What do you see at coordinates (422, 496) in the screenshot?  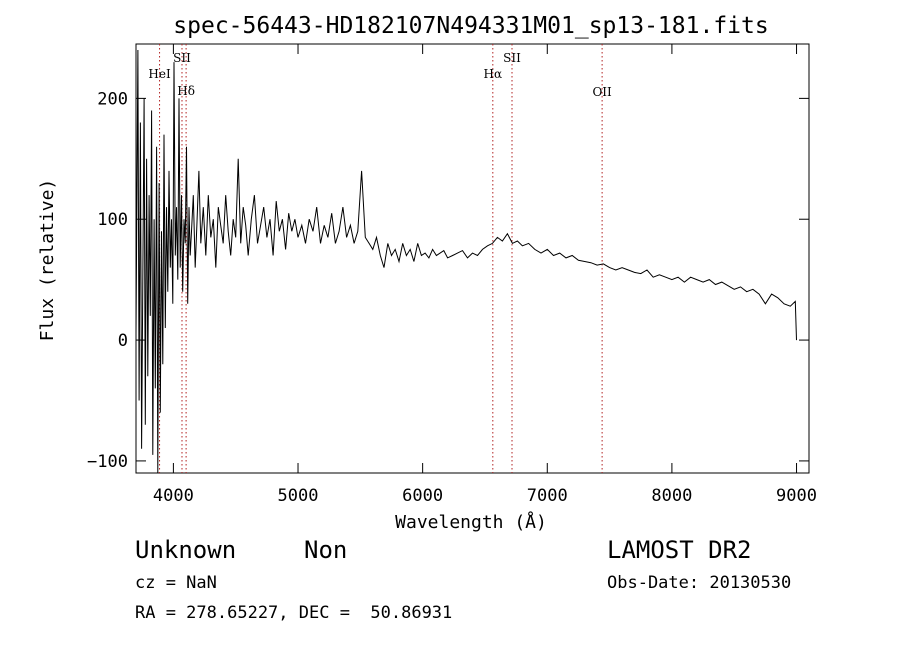 I see `x-tick-label: 6000` at bounding box center [422, 496].